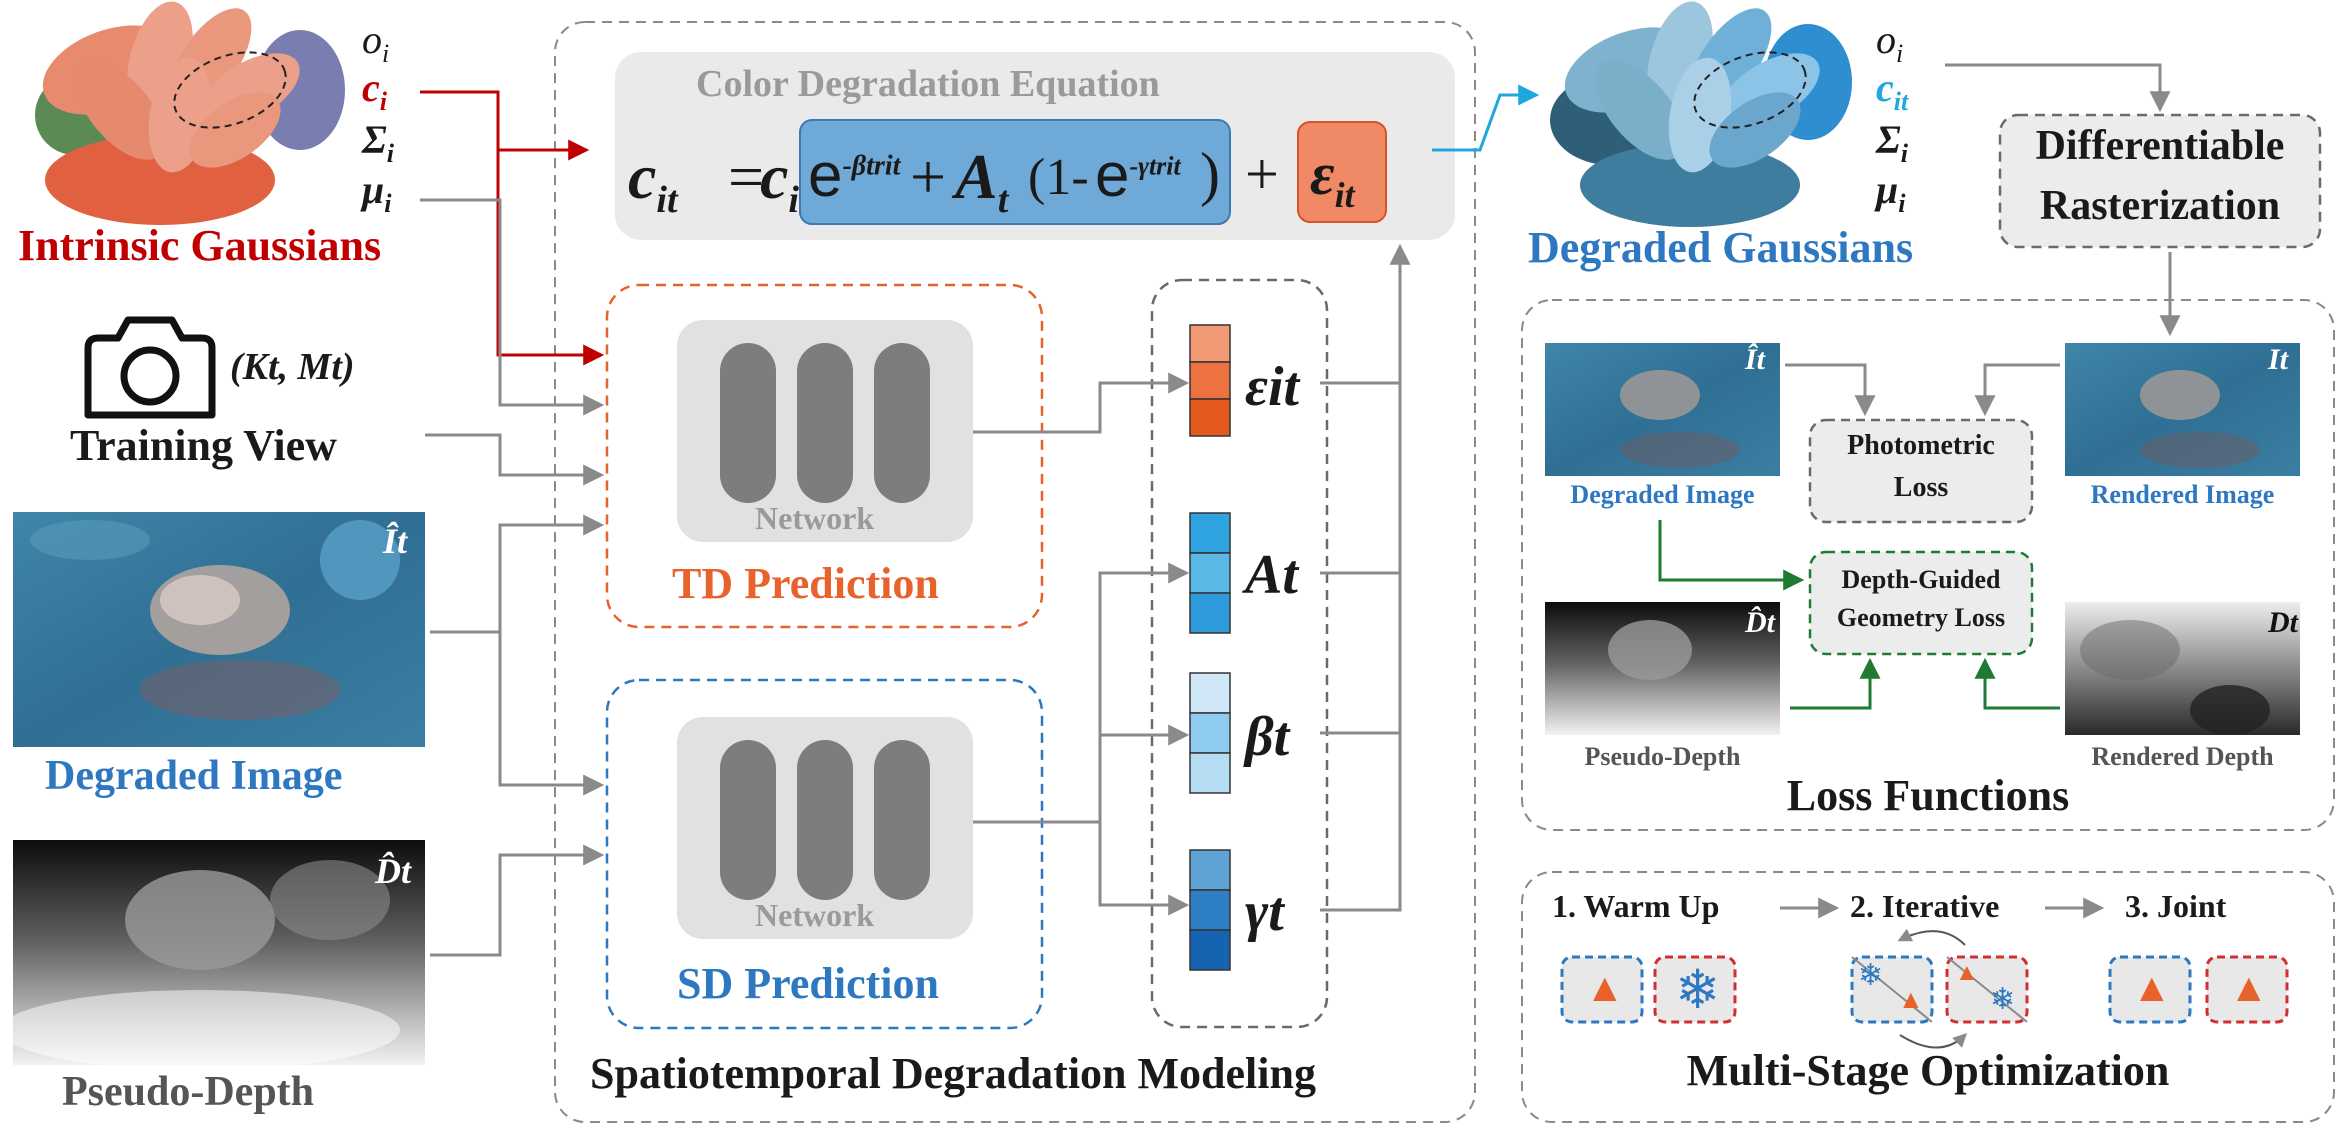 The height and width of the screenshot is (1140, 2345). Describe the element at coordinates (1701, 114) in the screenshot. I see `degraded-gaussians-shape` at that location.